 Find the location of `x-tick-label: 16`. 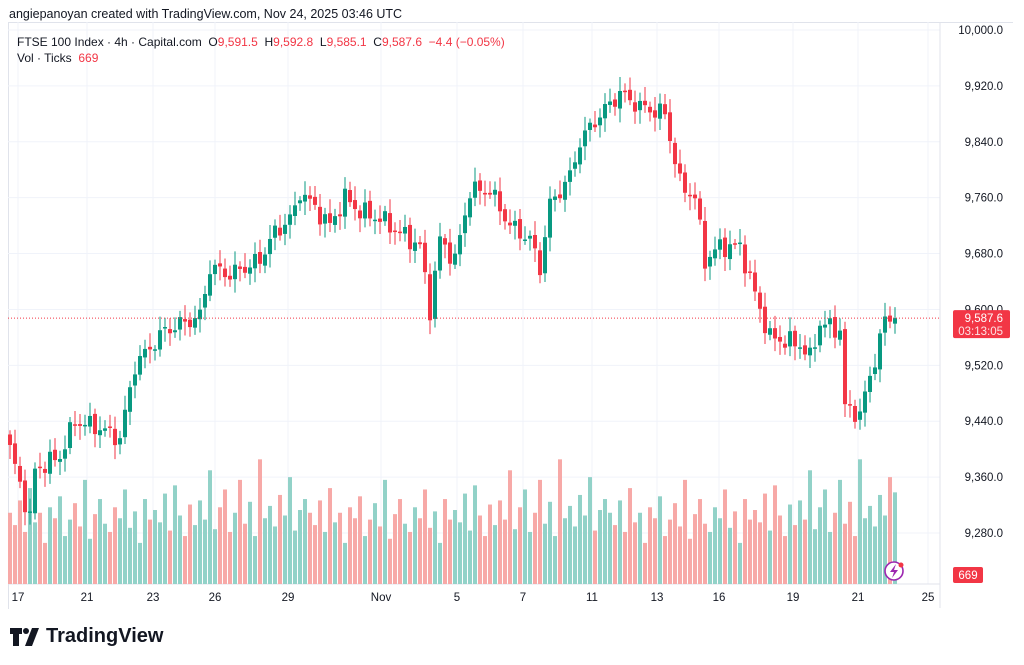

x-tick-label: 16 is located at coordinates (719, 598).